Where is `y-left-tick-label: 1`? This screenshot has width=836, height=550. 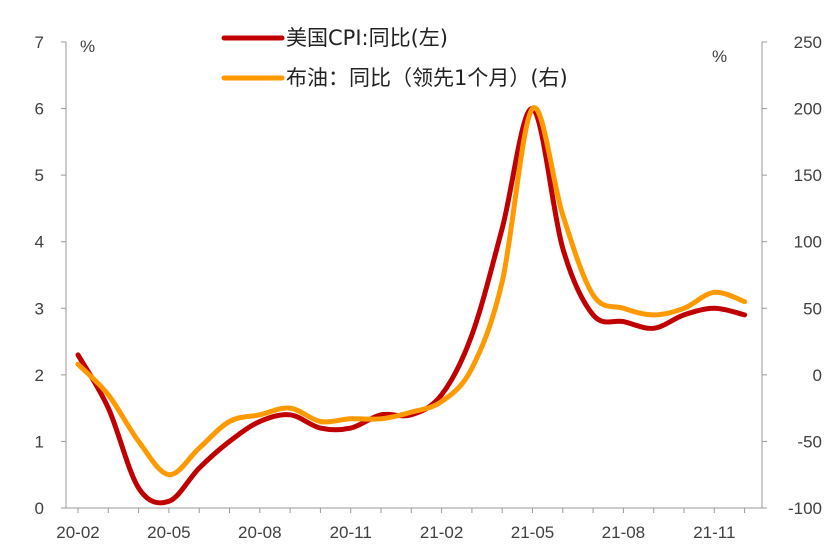
y-left-tick-label: 1 is located at coordinates (39, 441).